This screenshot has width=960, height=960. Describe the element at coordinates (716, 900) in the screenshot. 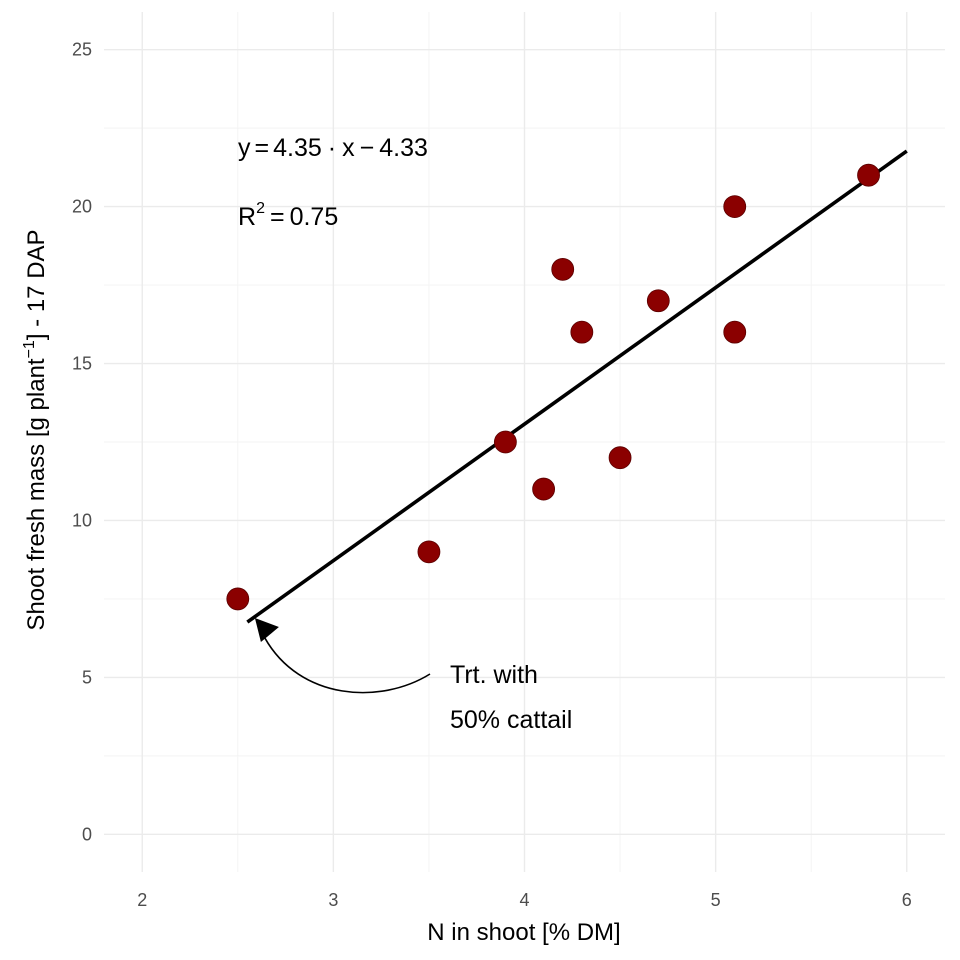

I see `x-tick-label: 5` at that location.